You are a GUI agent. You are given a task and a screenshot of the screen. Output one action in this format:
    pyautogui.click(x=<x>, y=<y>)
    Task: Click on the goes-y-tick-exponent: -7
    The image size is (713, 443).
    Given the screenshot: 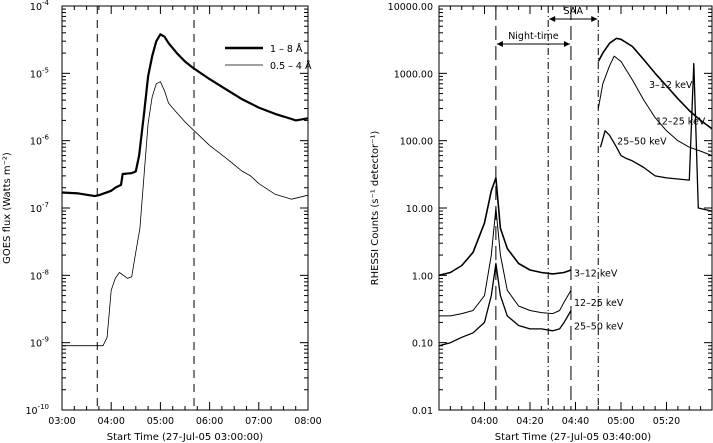 What is the action you would take?
    pyautogui.click(x=45, y=205)
    